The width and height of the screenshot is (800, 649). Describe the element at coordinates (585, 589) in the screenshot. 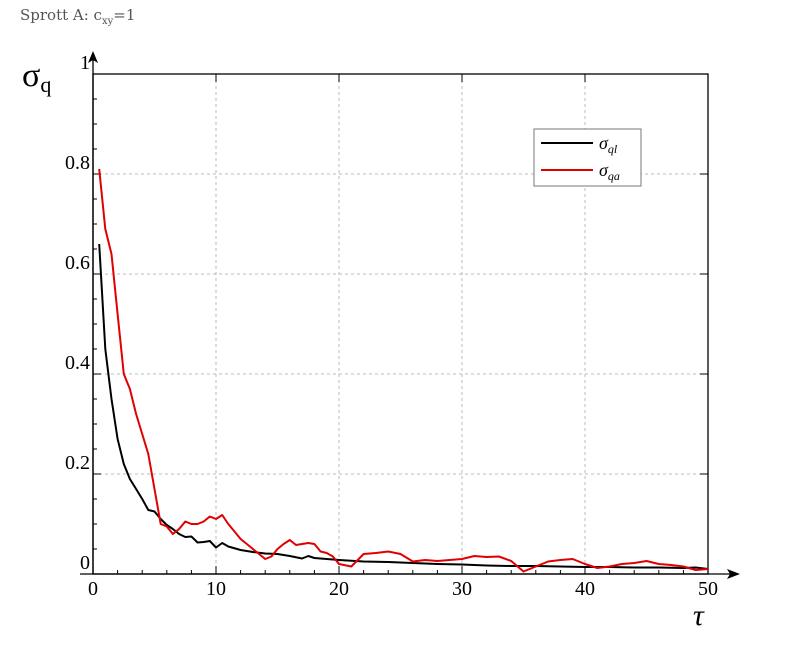

I see `x-tick-label: 40` at that location.